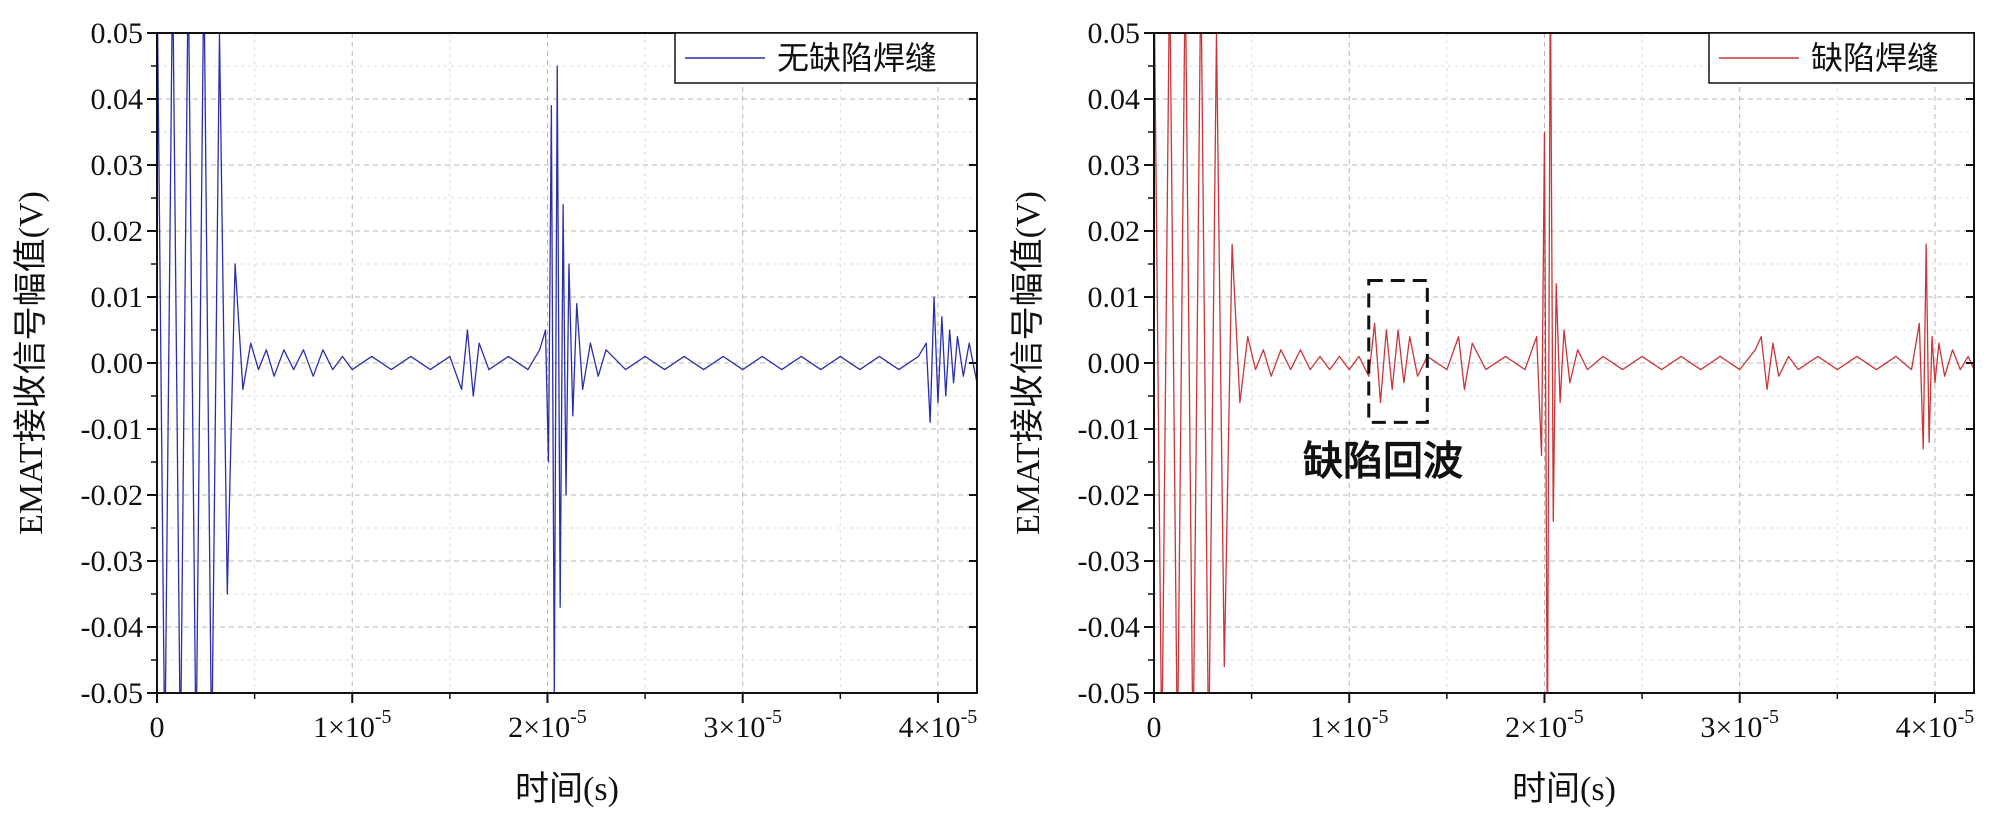 The width and height of the screenshot is (1999, 826). What do you see at coordinates (857, 58) in the screenshot?
I see `legend-label: 无缺陷焊缝` at bounding box center [857, 58].